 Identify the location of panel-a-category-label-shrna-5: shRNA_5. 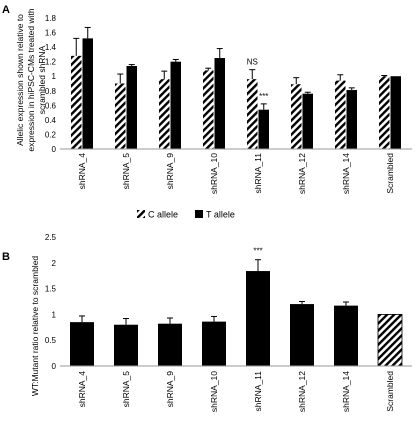
(126, 171).